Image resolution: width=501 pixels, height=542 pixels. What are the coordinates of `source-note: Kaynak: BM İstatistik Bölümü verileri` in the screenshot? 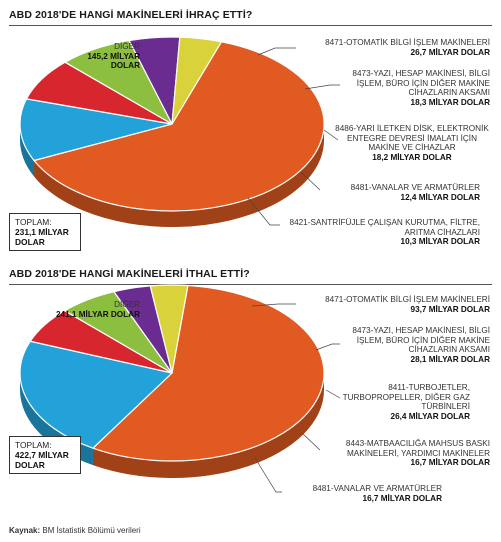 It's located at (75, 530).